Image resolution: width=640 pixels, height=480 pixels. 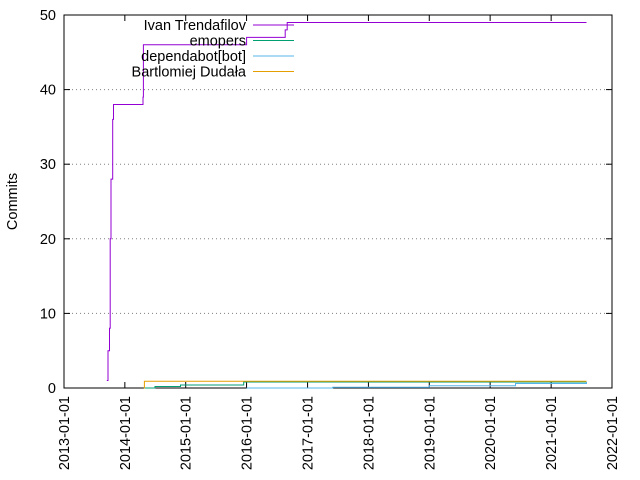 What do you see at coordinates (369, 433) in the screenshot?
I see `x-tick-label: 2018-01-01` at bounding box center [369, 433].